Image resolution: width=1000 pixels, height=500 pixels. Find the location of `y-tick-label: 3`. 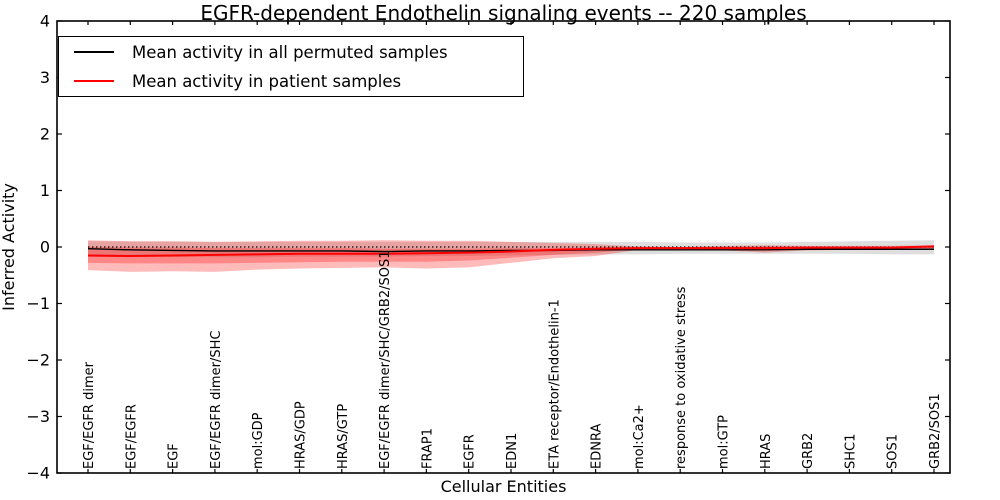

y-tick-label: 3 is located at coordinates (45, 77).